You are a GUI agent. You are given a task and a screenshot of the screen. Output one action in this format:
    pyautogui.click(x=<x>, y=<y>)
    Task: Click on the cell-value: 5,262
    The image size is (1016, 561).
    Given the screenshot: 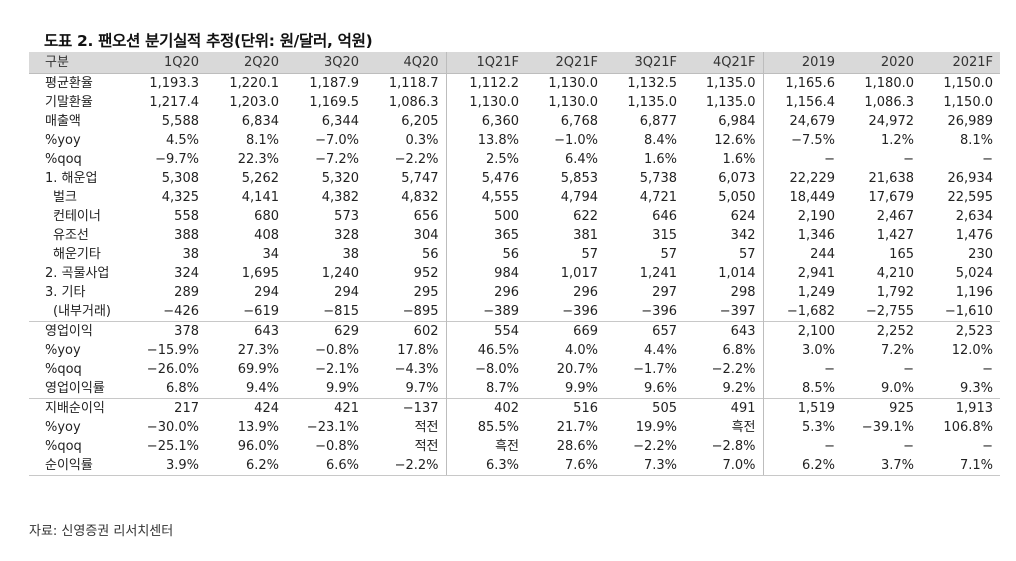 What is the action you would take?
    pyautogui.click(x=260, y=178)
    